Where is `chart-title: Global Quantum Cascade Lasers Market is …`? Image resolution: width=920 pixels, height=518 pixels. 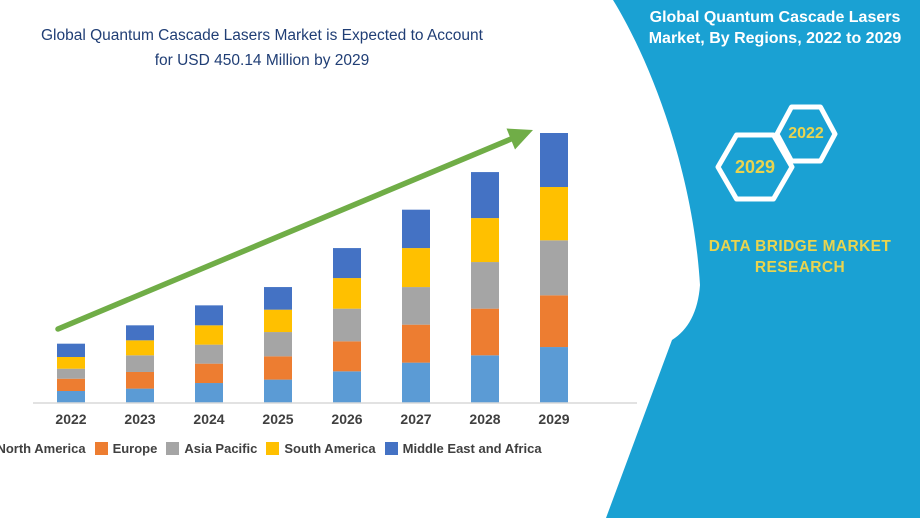 chart-title: Global Quantum Cascade Lasers Market is … is located at coordinates (262, 48).